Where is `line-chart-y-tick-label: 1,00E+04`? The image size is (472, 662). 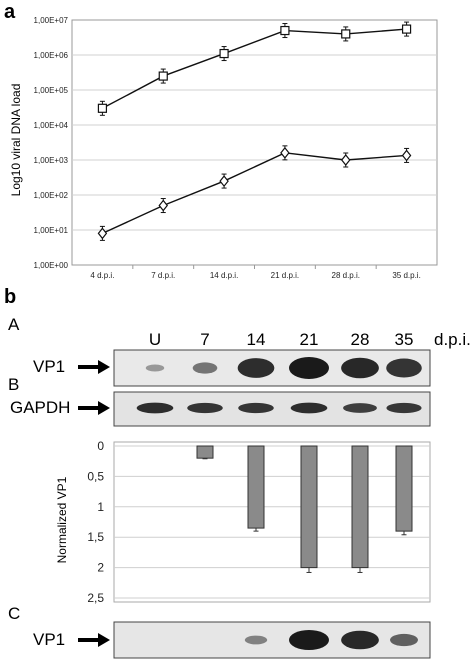
line-chart-y-tick-label: 1,00E+04 is located at coordinates (51, 125).